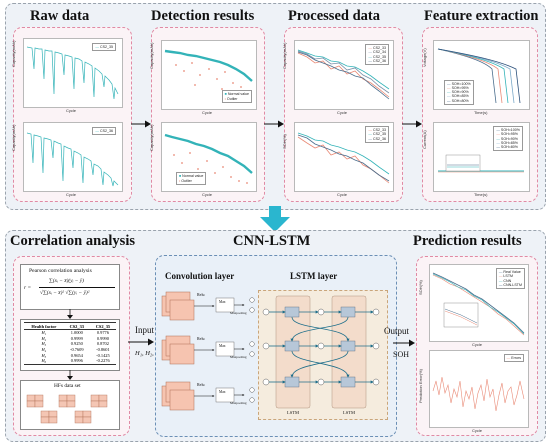  Describe the element at coordinates (76, 338) in the screenshot. I see `table-cell: 0.9999` at that location.